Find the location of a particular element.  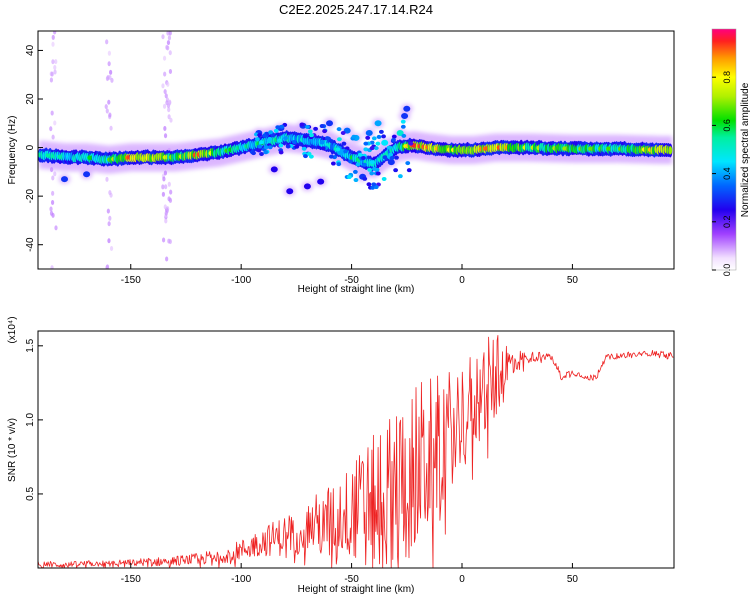

snr-x-tick-label: -100 is located at coordinates (241, 579).